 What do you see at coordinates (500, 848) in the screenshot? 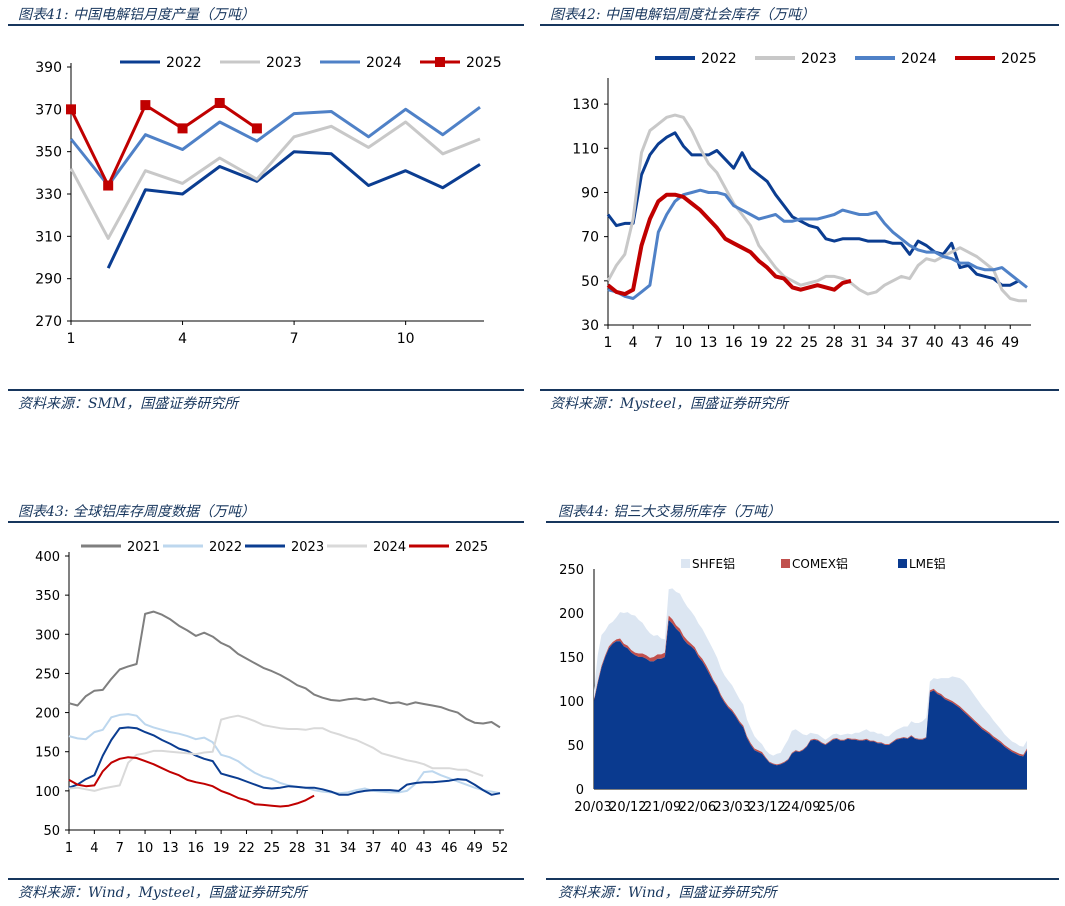
I see `x-tick-label: 52` at bounding box center [500, 848].